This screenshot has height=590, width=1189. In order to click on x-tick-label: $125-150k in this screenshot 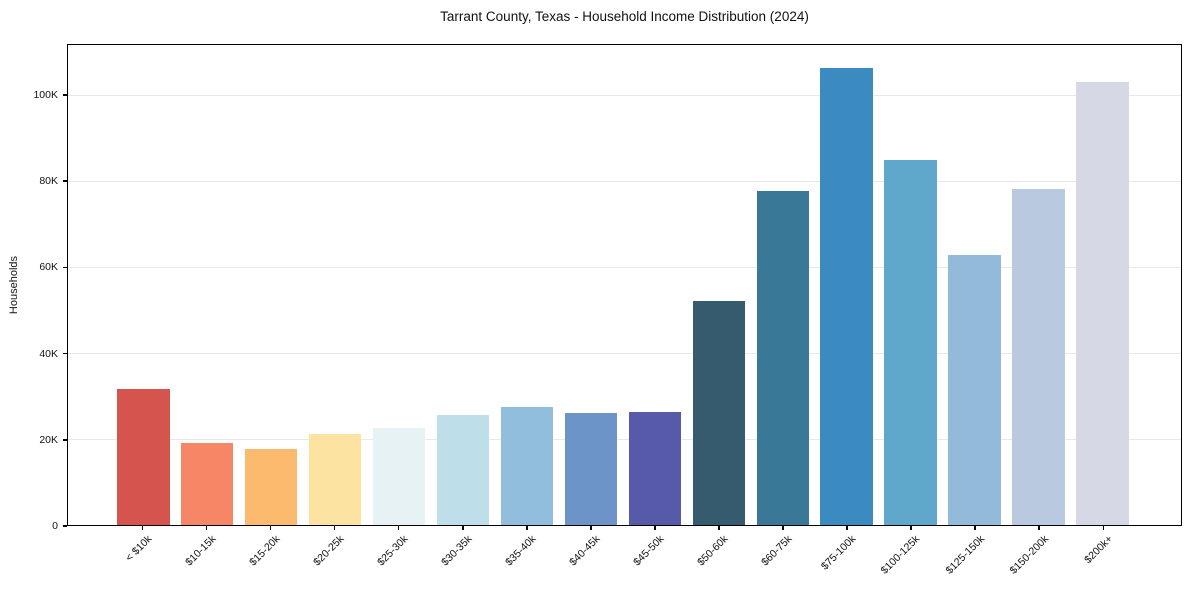, I will do `click(965, 555)`.